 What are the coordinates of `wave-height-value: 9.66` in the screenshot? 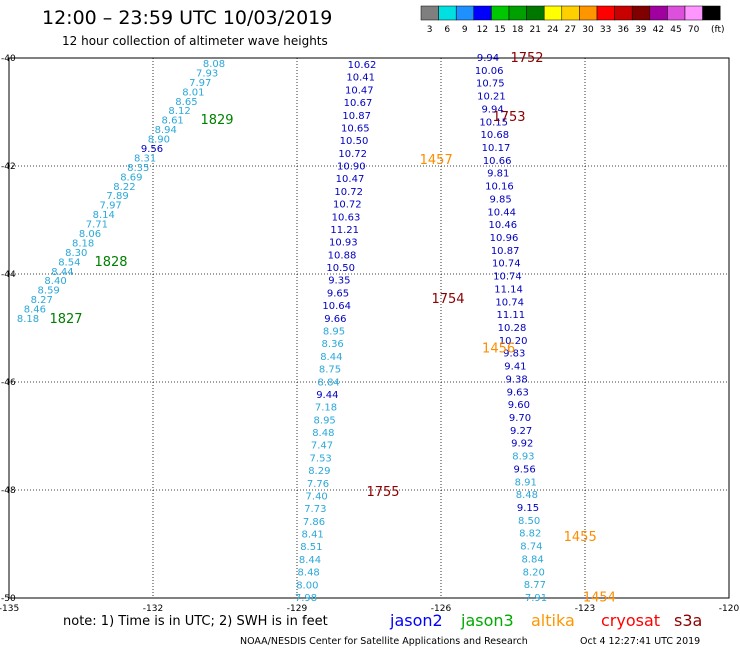 It's located at (335, 319).